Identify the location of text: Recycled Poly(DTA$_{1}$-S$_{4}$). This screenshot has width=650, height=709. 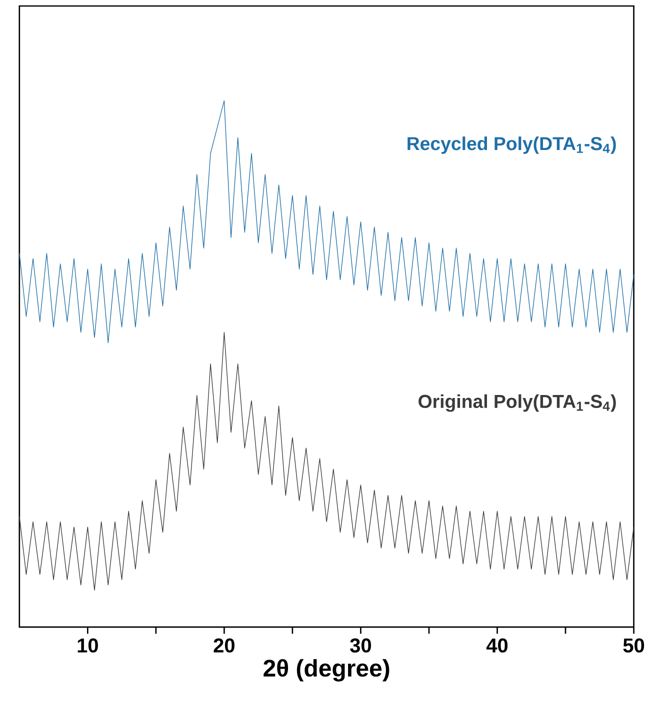
(512, 145).